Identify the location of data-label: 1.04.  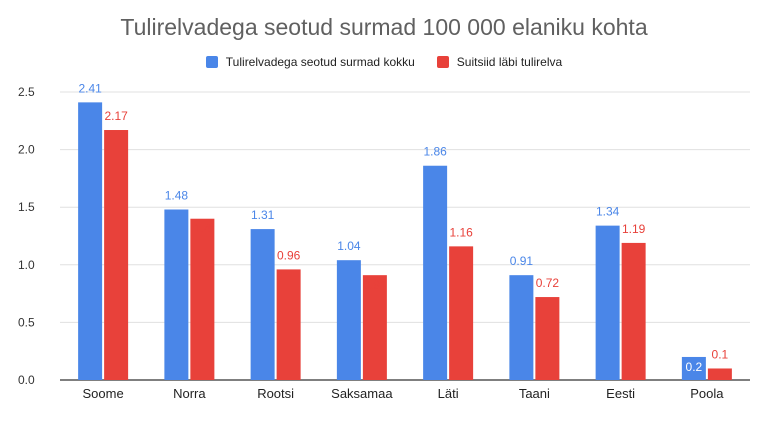
(349, 246).